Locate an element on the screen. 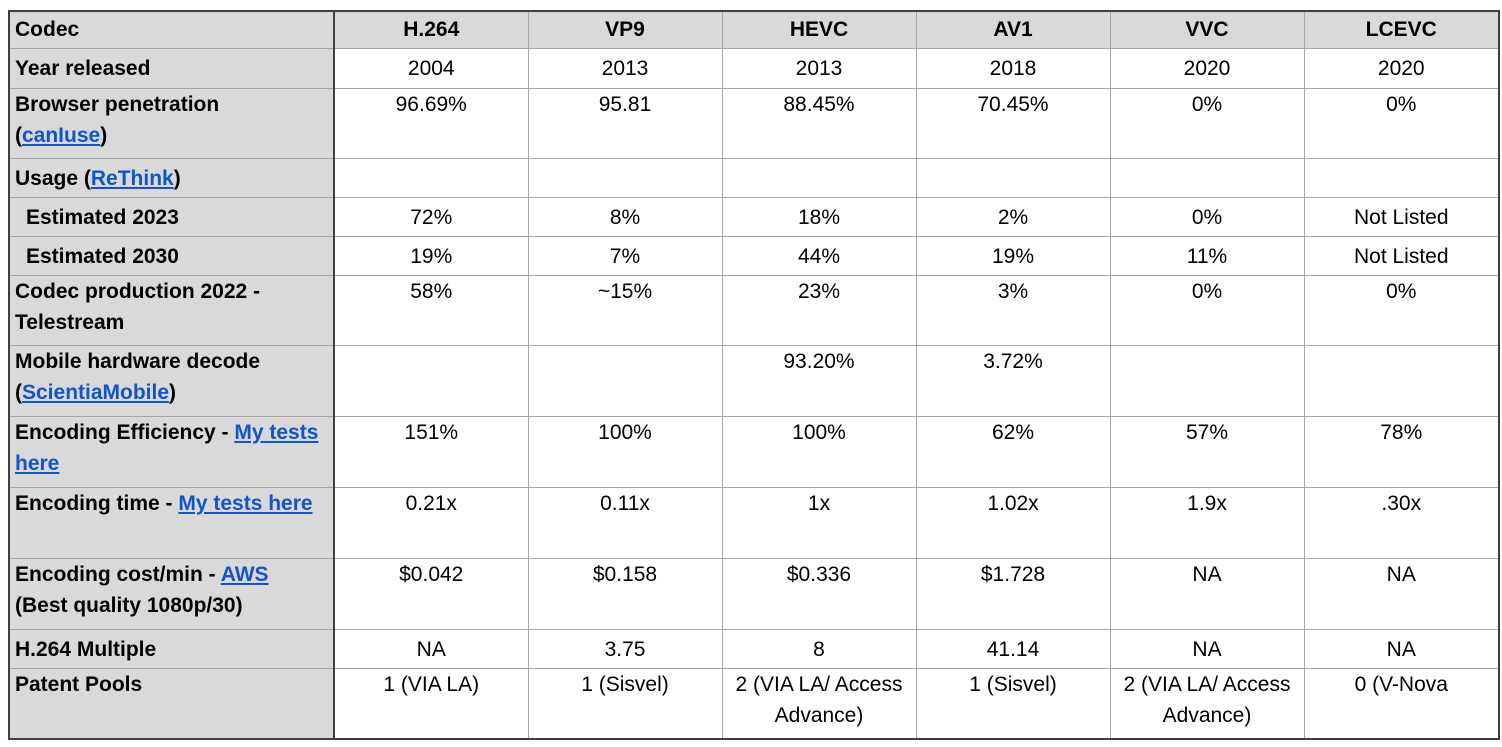  cell-value: 8% is located at coordinates (625, 217).